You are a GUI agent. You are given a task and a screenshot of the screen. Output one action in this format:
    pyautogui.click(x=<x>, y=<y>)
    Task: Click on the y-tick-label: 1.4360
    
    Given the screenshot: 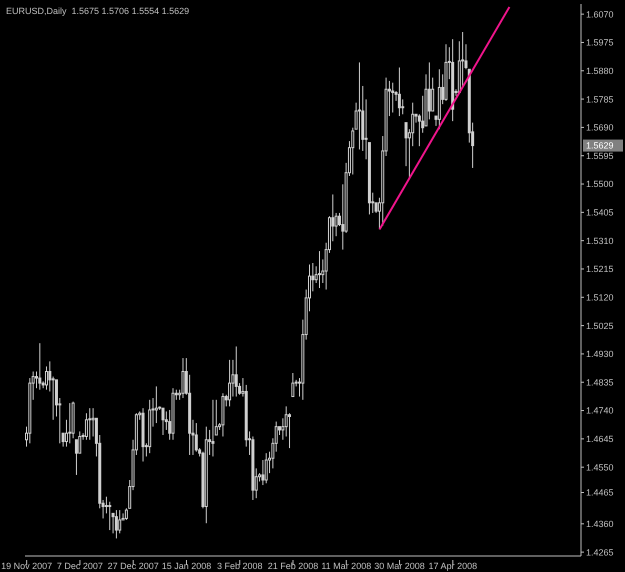 What is the action you would take?
    pyautogui.click(x=600, y=524)
    